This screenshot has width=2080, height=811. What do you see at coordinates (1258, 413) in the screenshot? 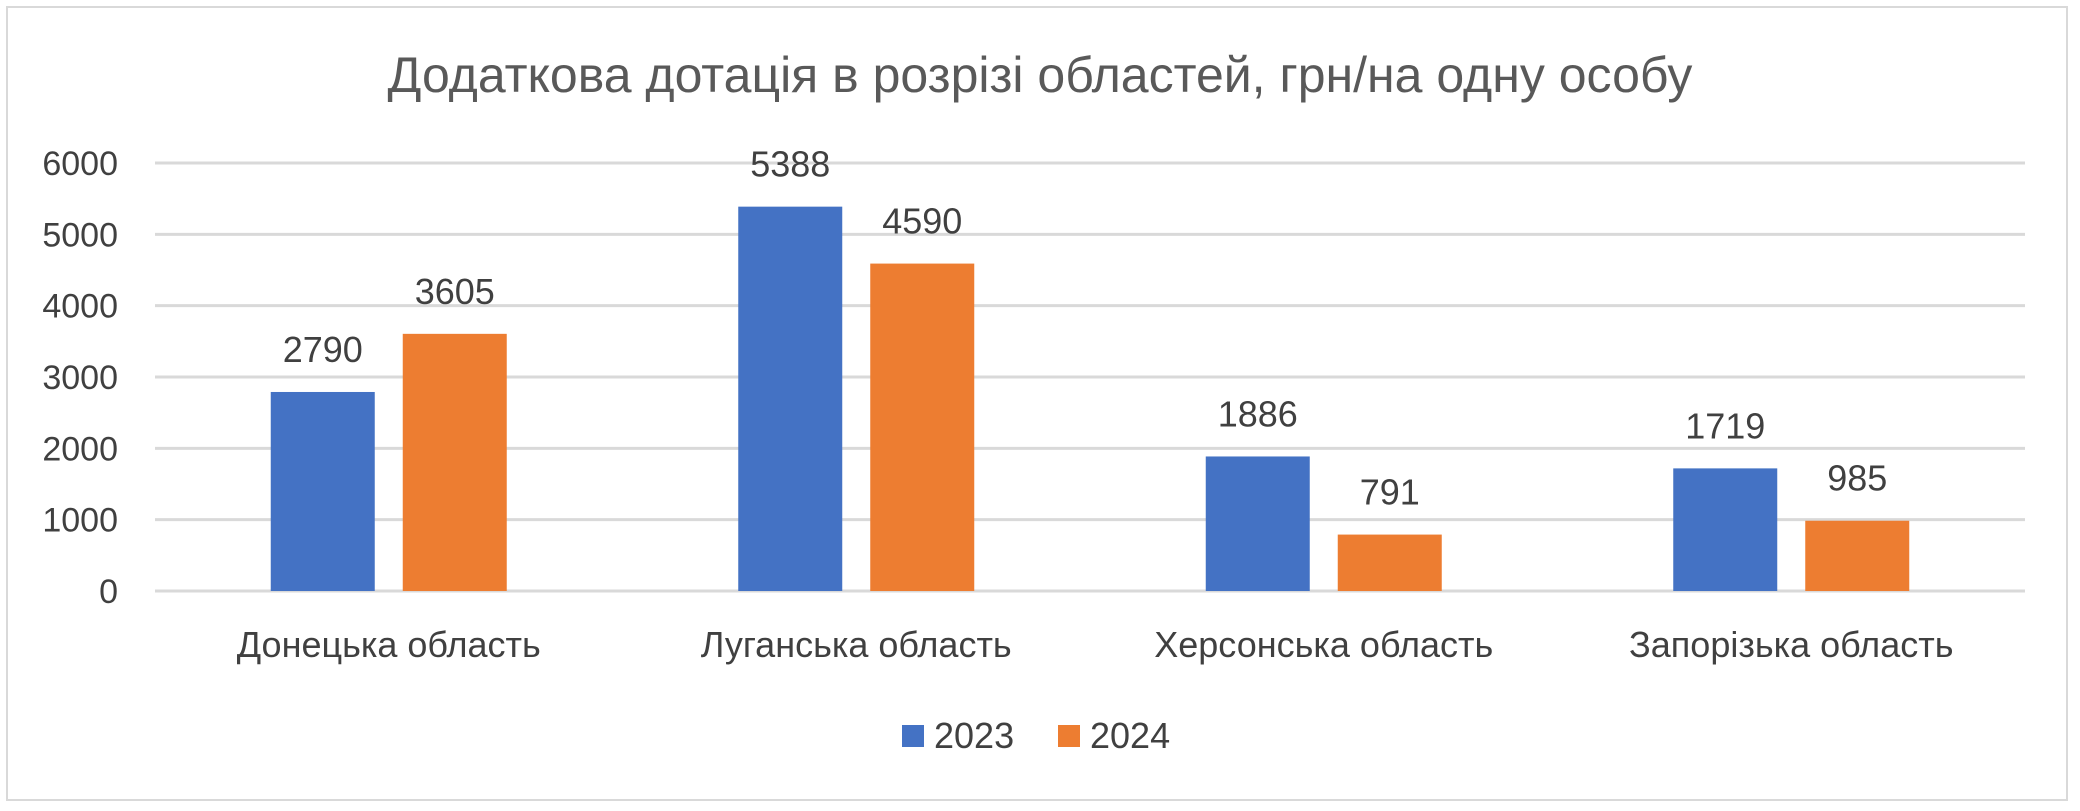
I see `data-label: 1886` at bounding box center [1258, 413].